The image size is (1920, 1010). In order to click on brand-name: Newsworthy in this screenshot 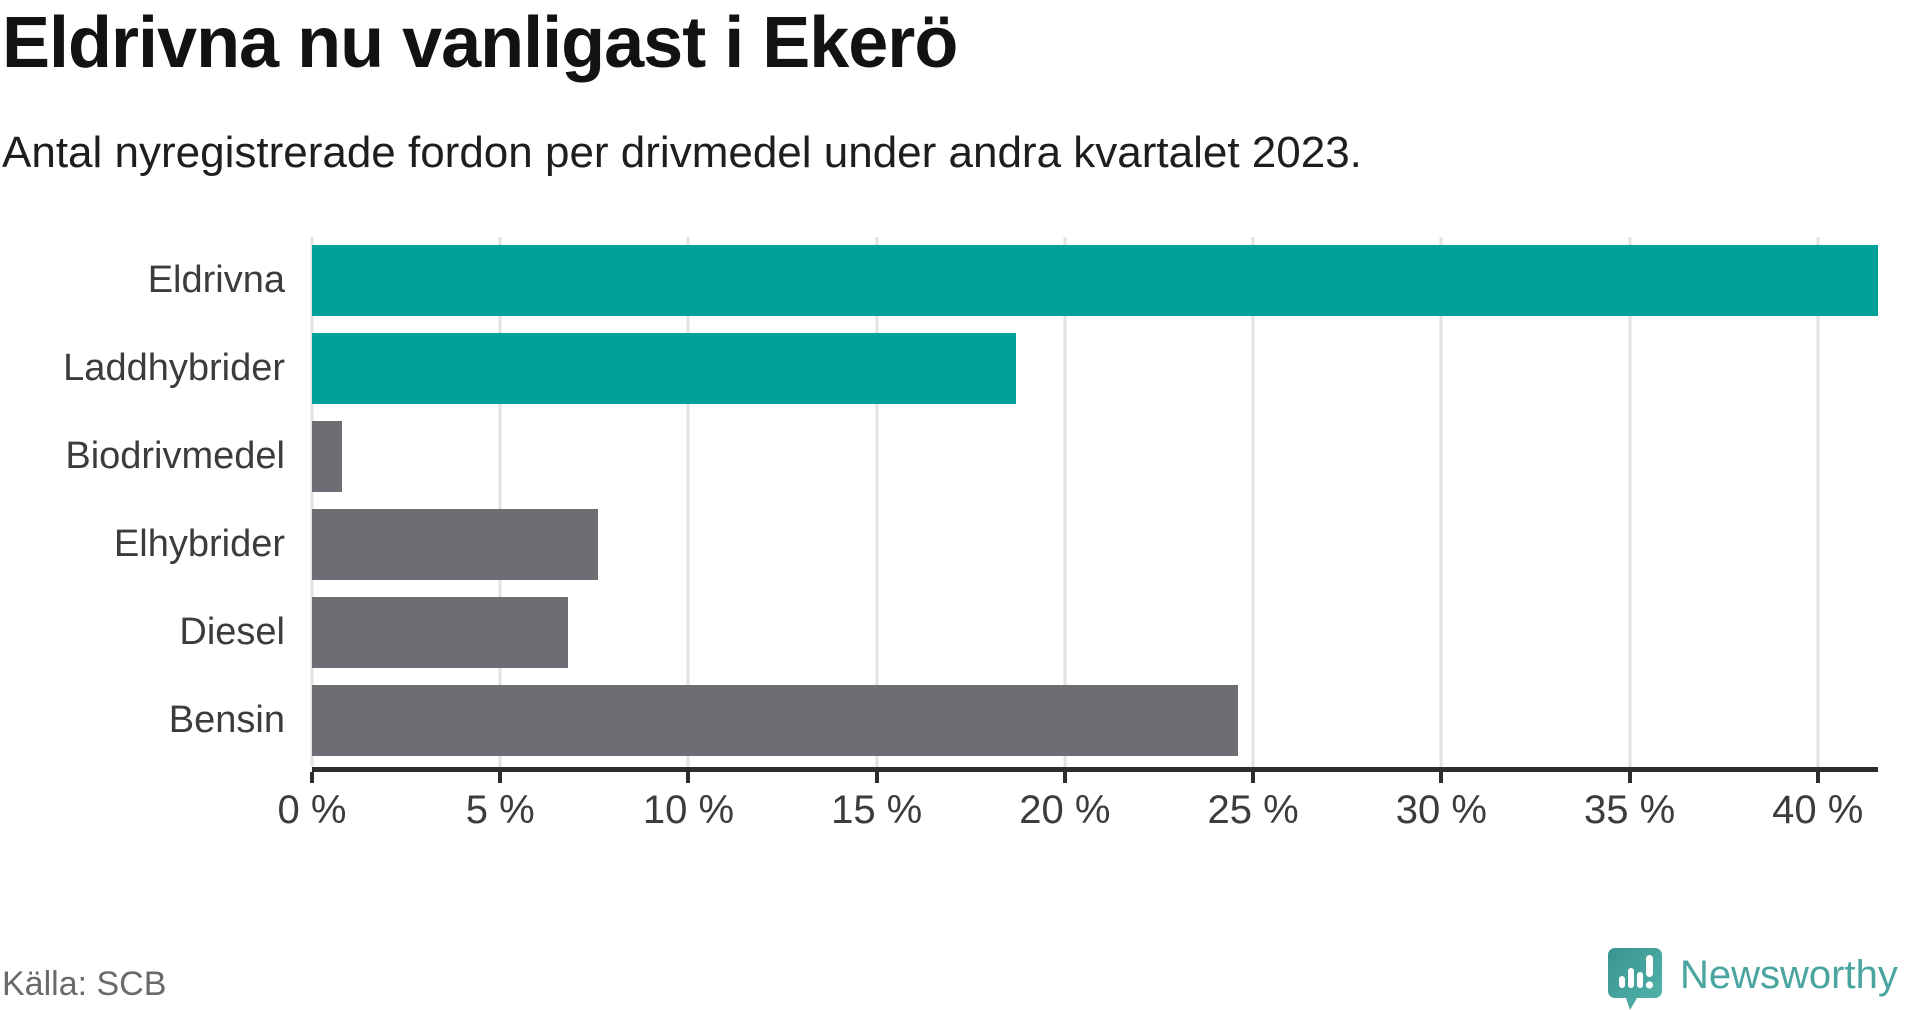, I will do `click(1789, 975)`.